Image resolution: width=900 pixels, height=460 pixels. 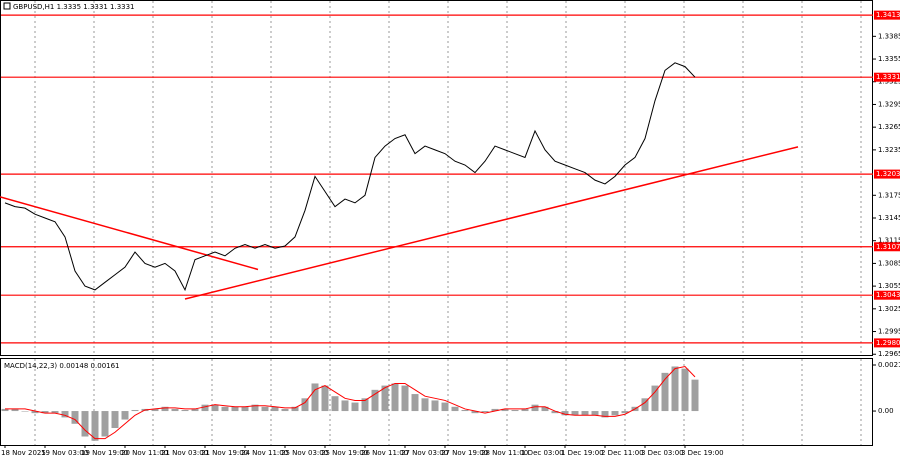 What do you see at coordinates (889, 286) in the screenshot?
I see `y-tick-label: 1.3055` at bounding box center [889, 286].